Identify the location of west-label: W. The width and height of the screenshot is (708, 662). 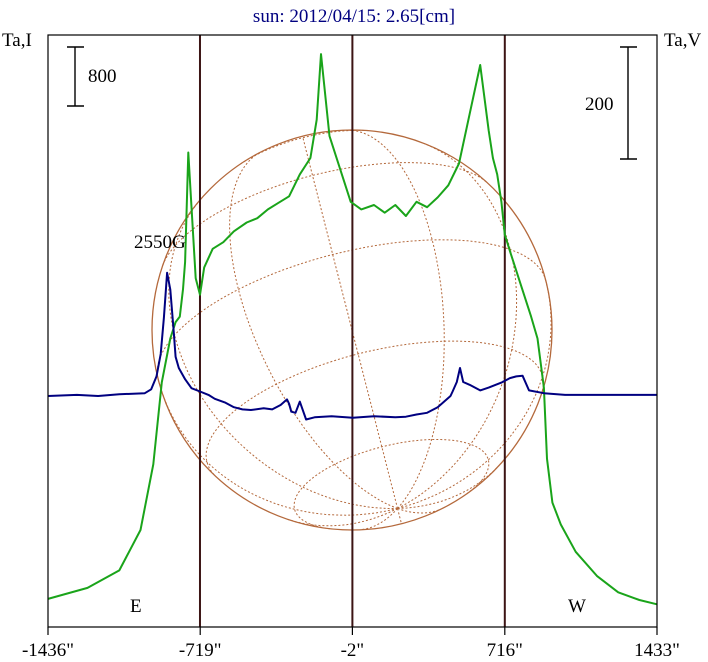
(577, 606).